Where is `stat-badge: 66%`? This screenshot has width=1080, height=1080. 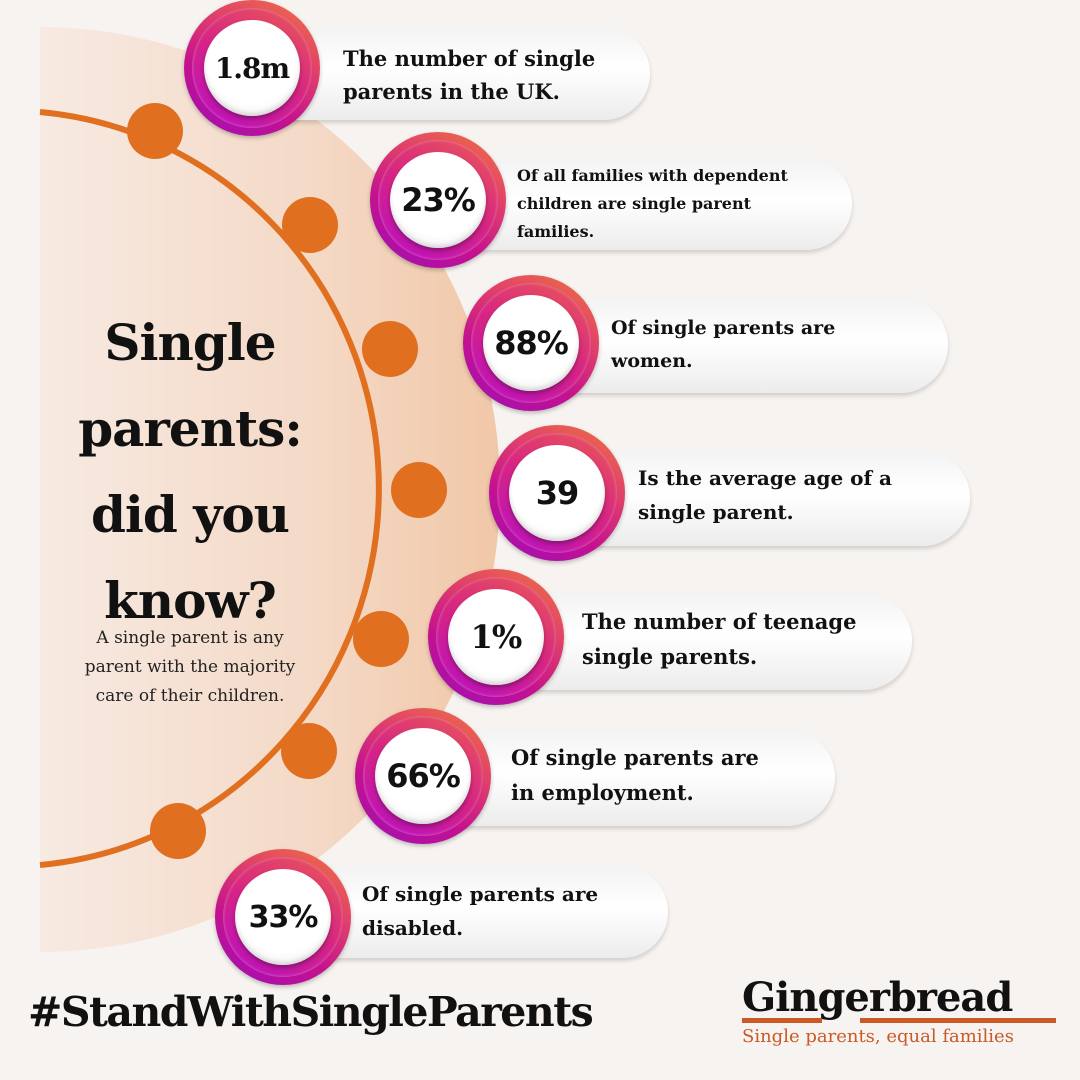
stat-badge: 66% is located at coordinates (423, 776).